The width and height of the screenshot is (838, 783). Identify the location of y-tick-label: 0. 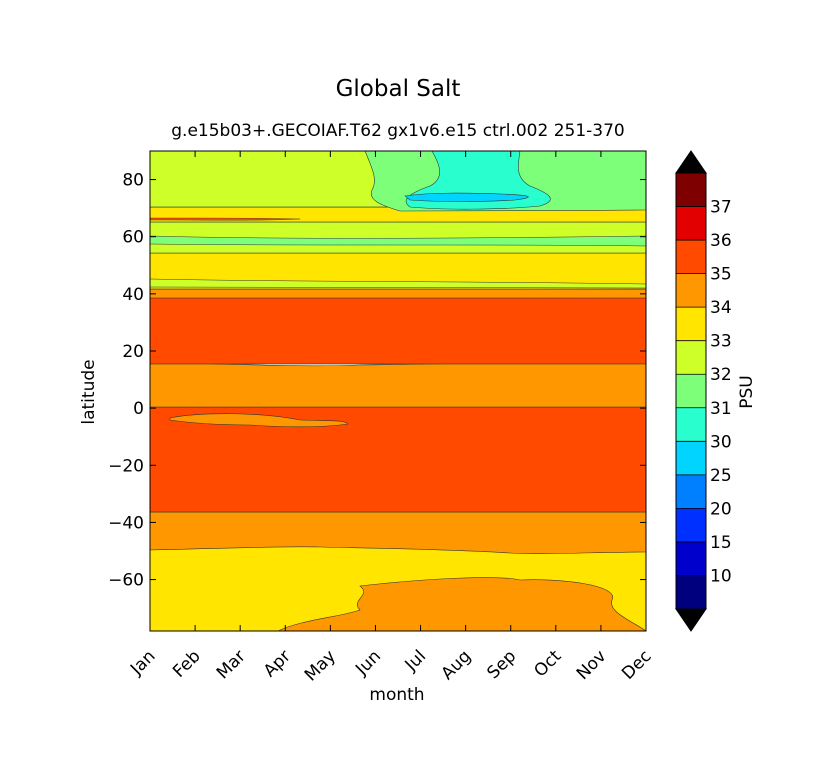
(138, 409).